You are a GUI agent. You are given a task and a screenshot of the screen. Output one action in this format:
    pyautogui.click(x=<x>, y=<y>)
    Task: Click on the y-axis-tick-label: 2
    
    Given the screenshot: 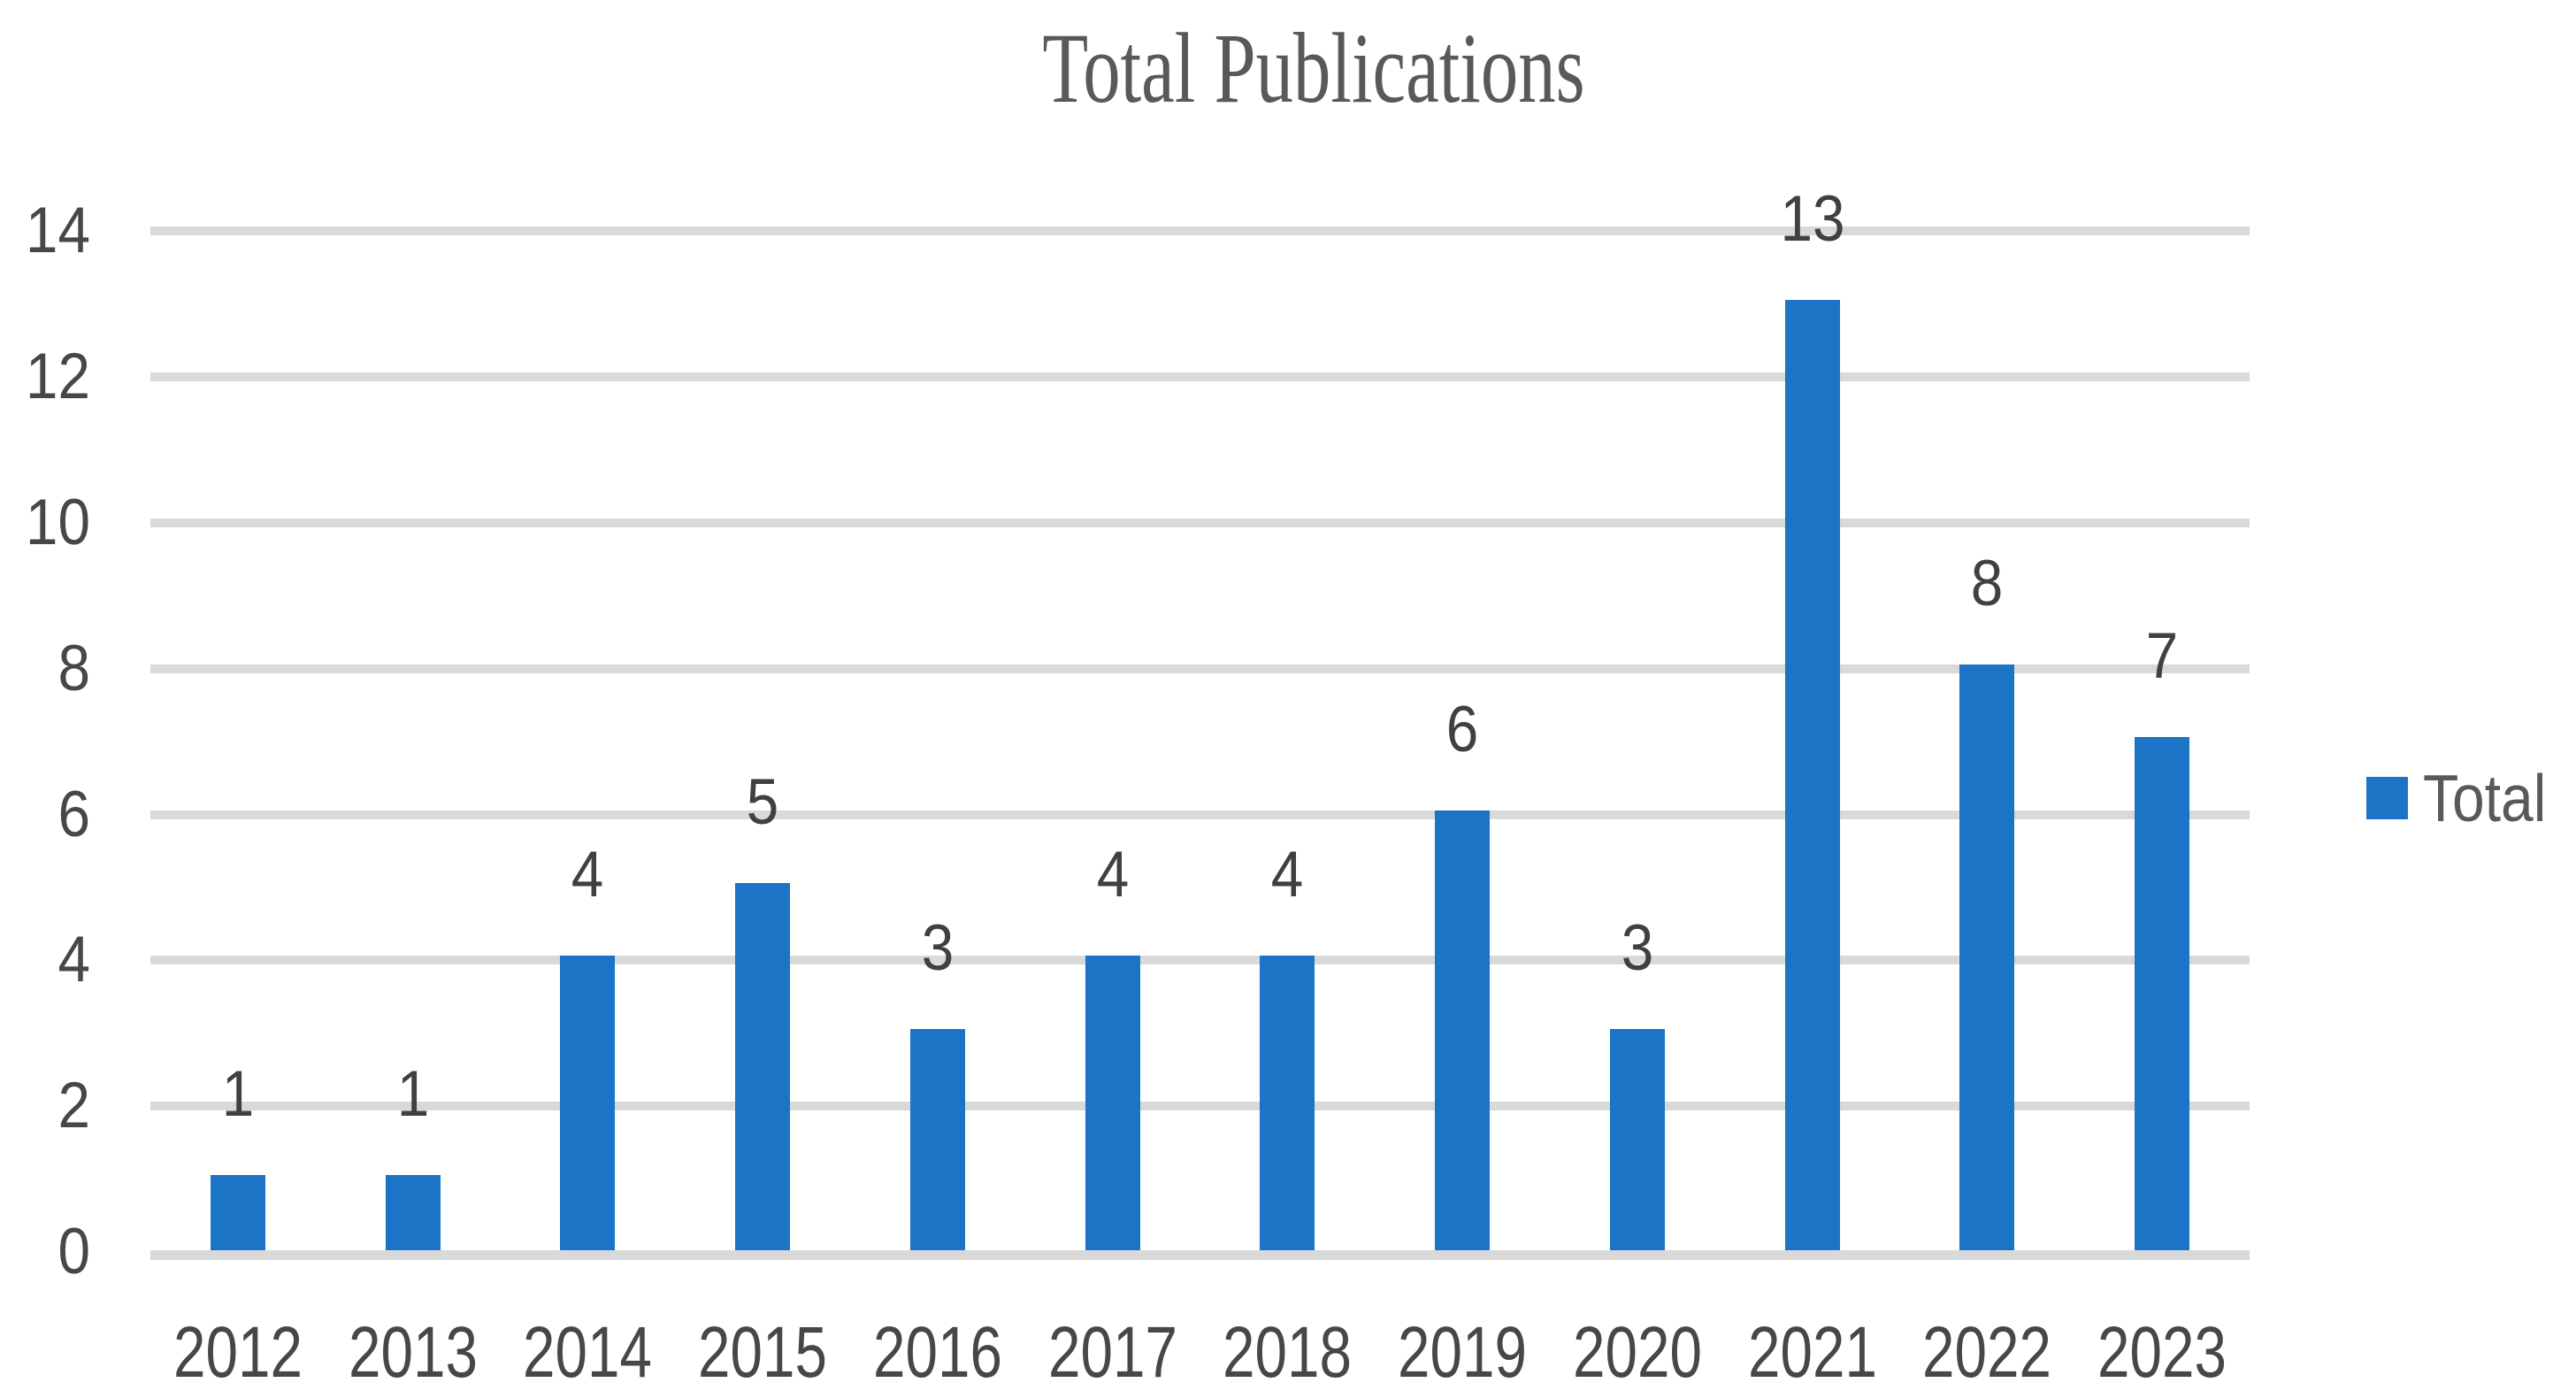 What is the action you would take?
    pyautogui.click(x=74, y=1105)
    